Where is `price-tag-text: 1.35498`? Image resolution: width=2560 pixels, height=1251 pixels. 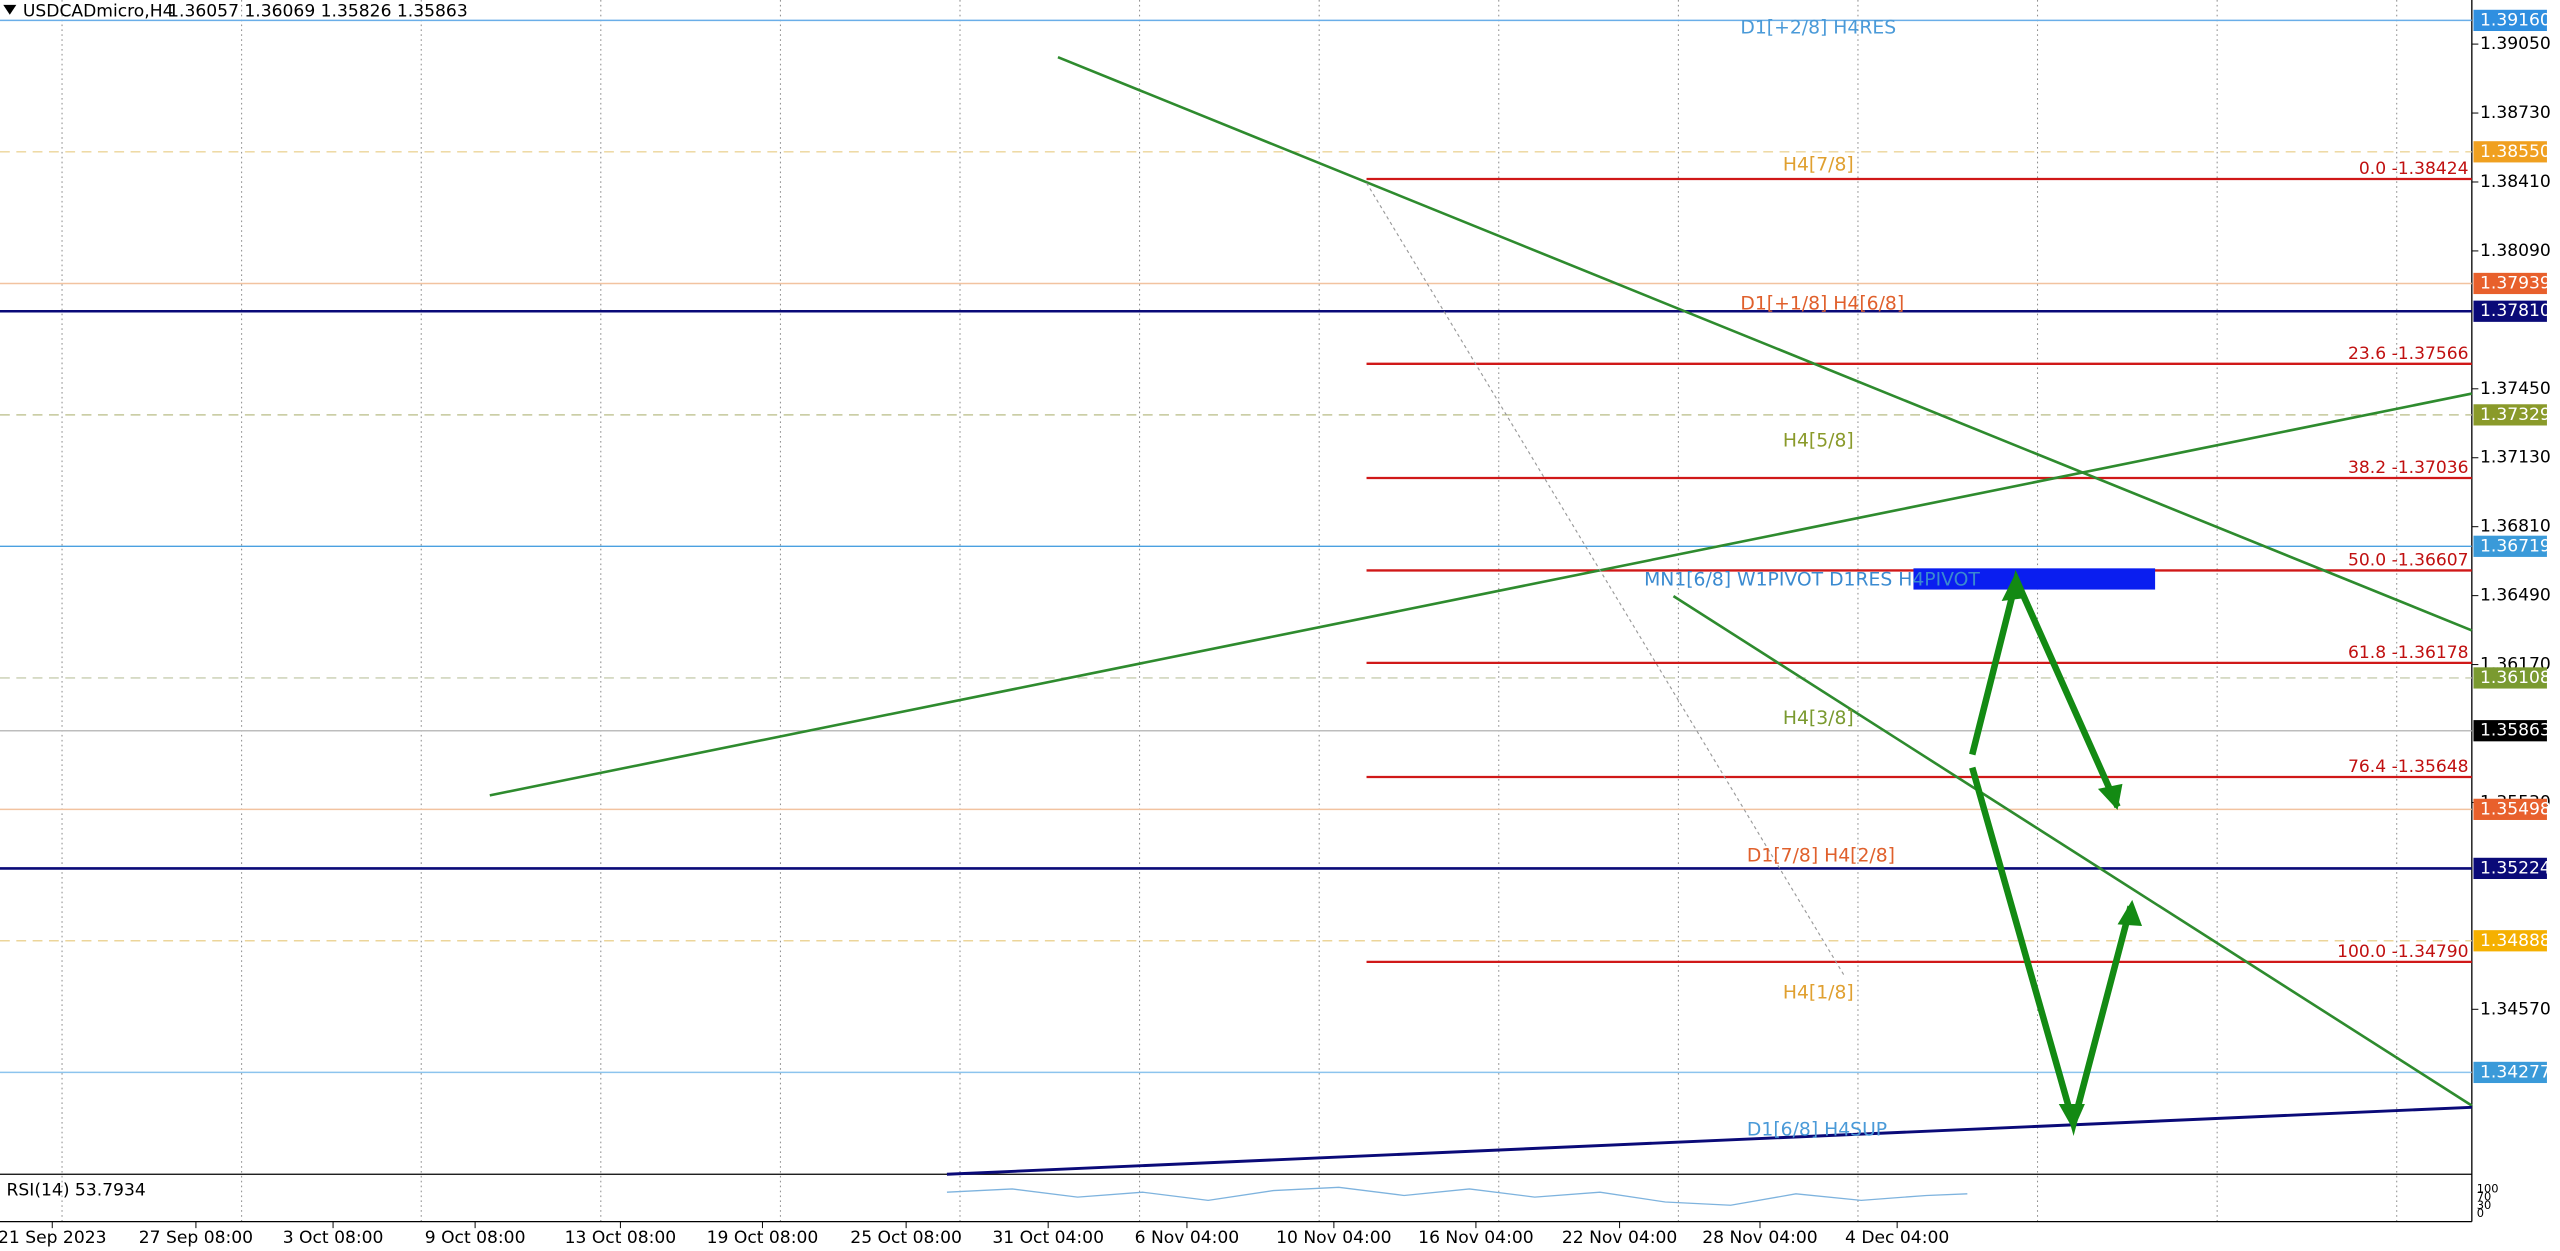 price-tag-text: 1.35498 is located at coordinates (2515, 809).